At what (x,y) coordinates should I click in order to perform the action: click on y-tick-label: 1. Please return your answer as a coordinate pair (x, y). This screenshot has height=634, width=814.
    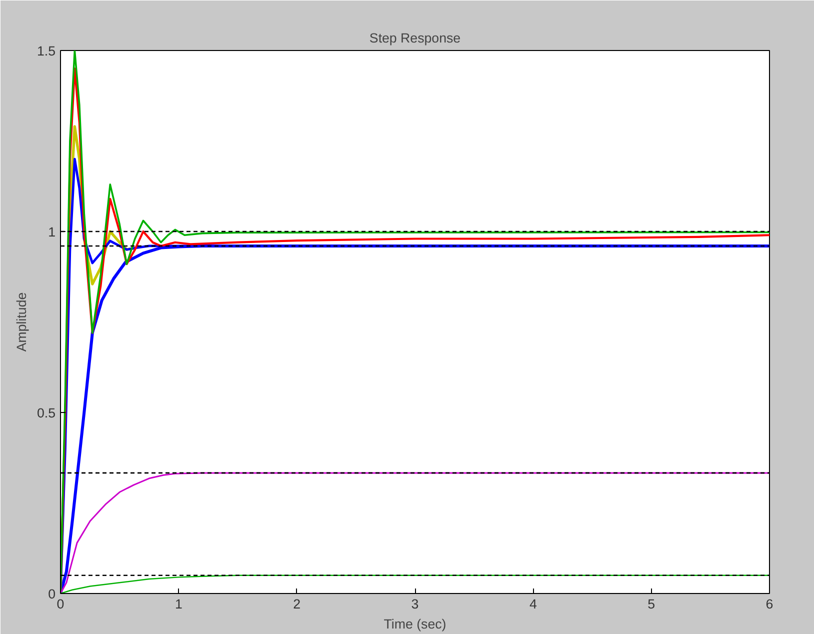
    Looking at the image, I should click on (52, 232).